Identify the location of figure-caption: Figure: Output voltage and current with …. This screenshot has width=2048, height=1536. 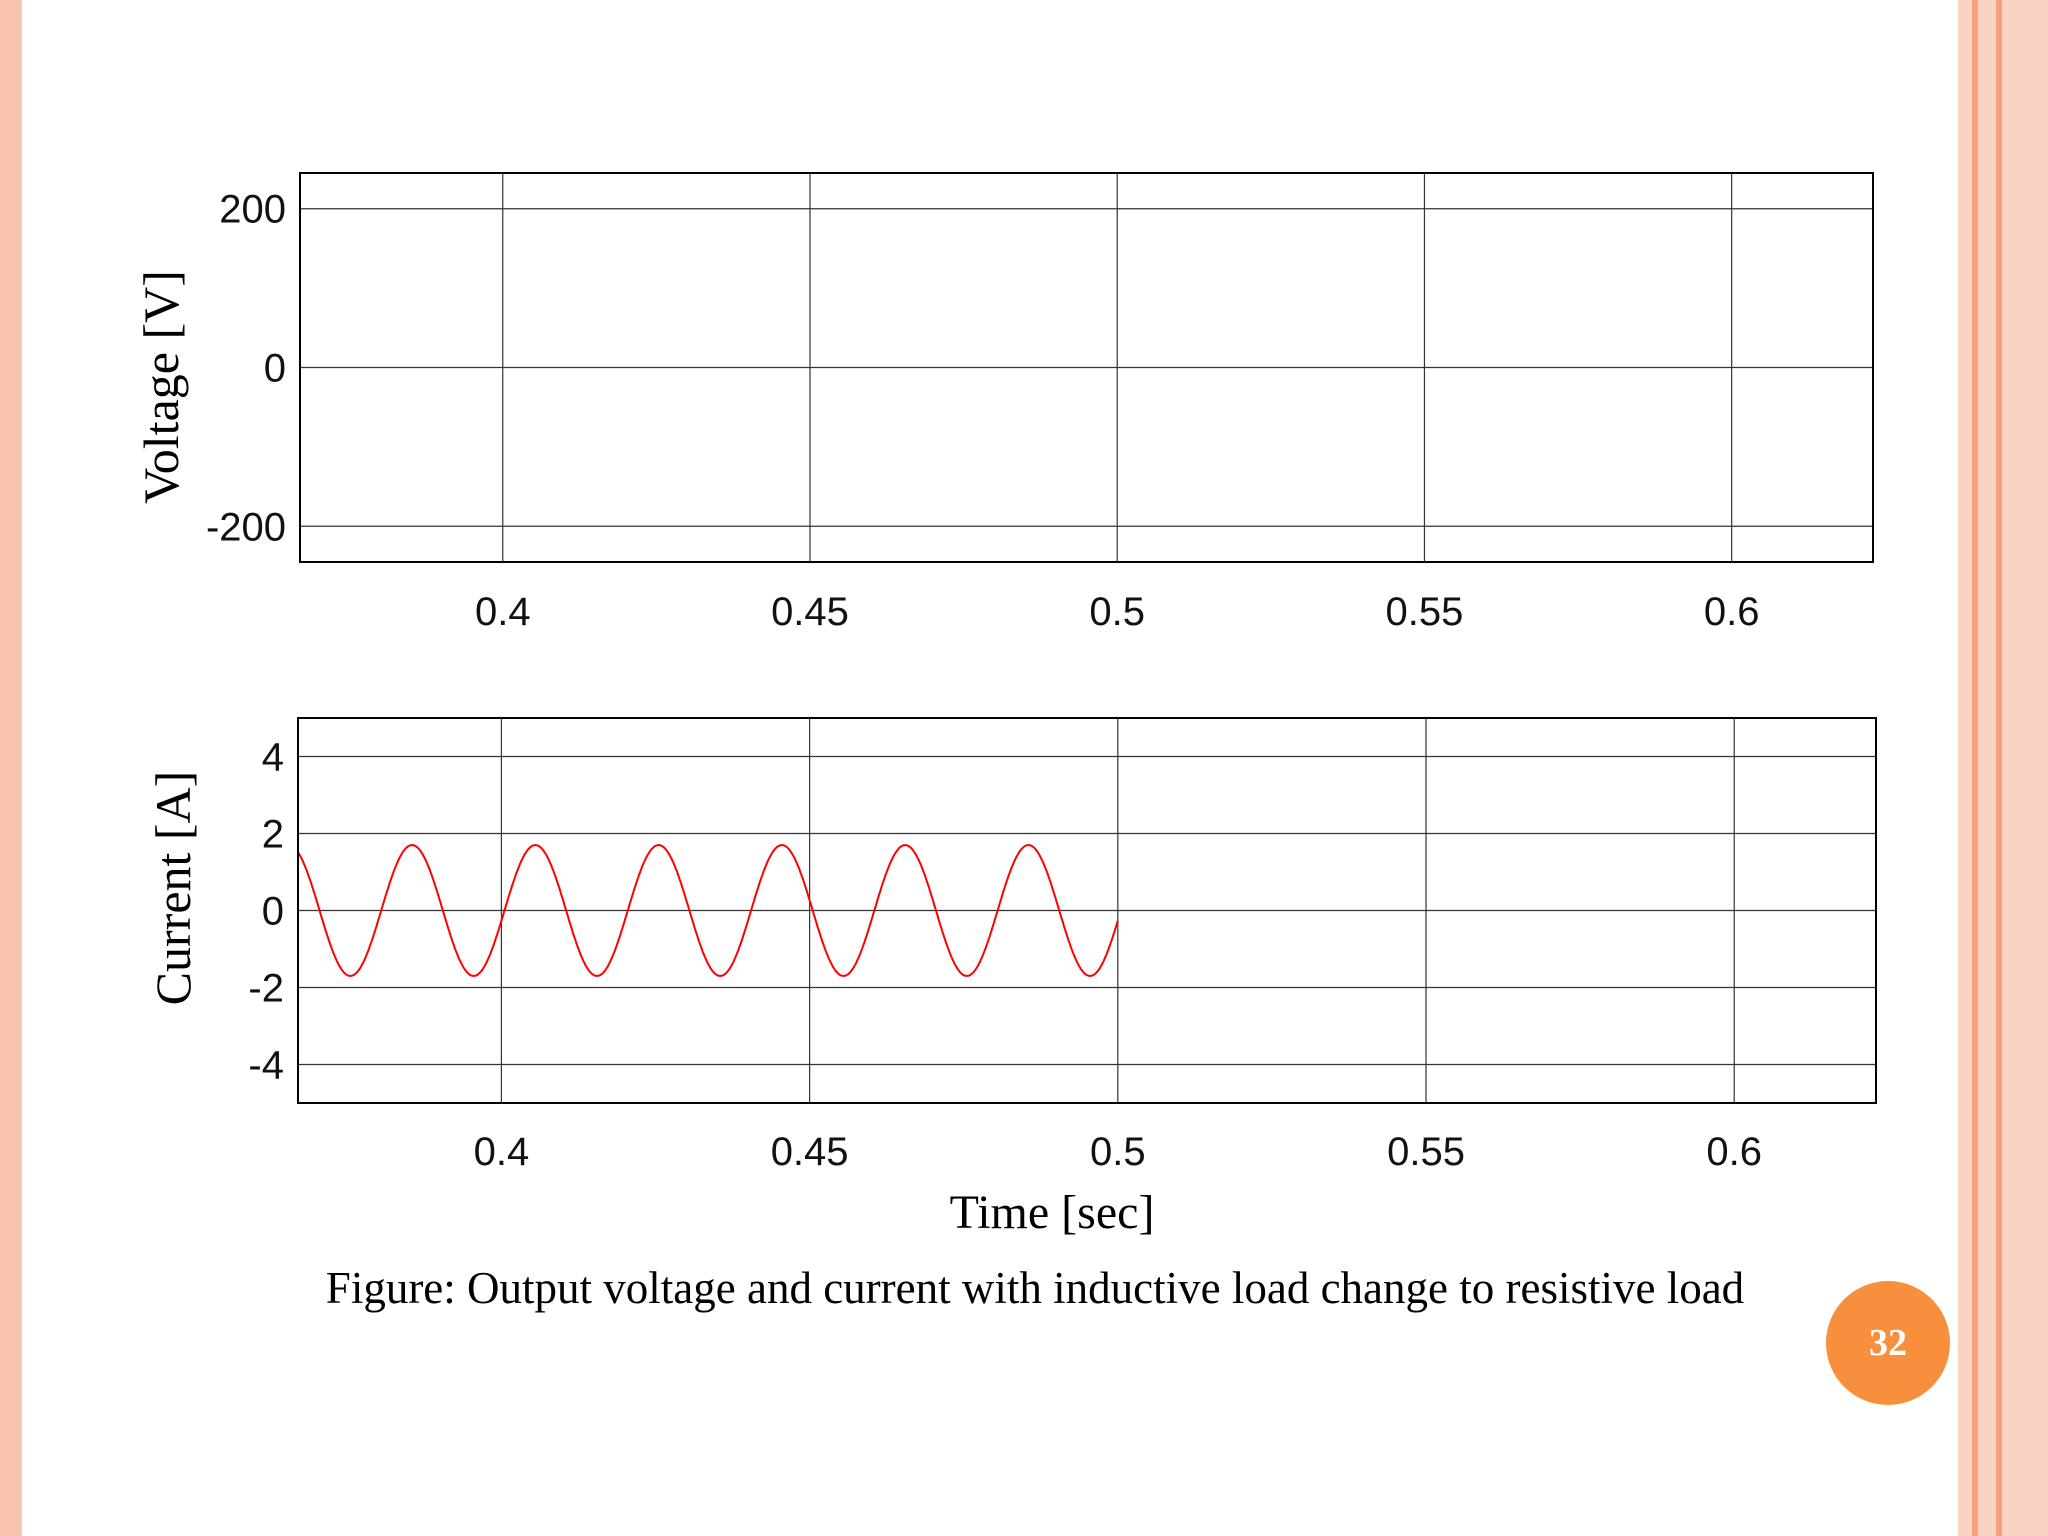
(1035, 1288).